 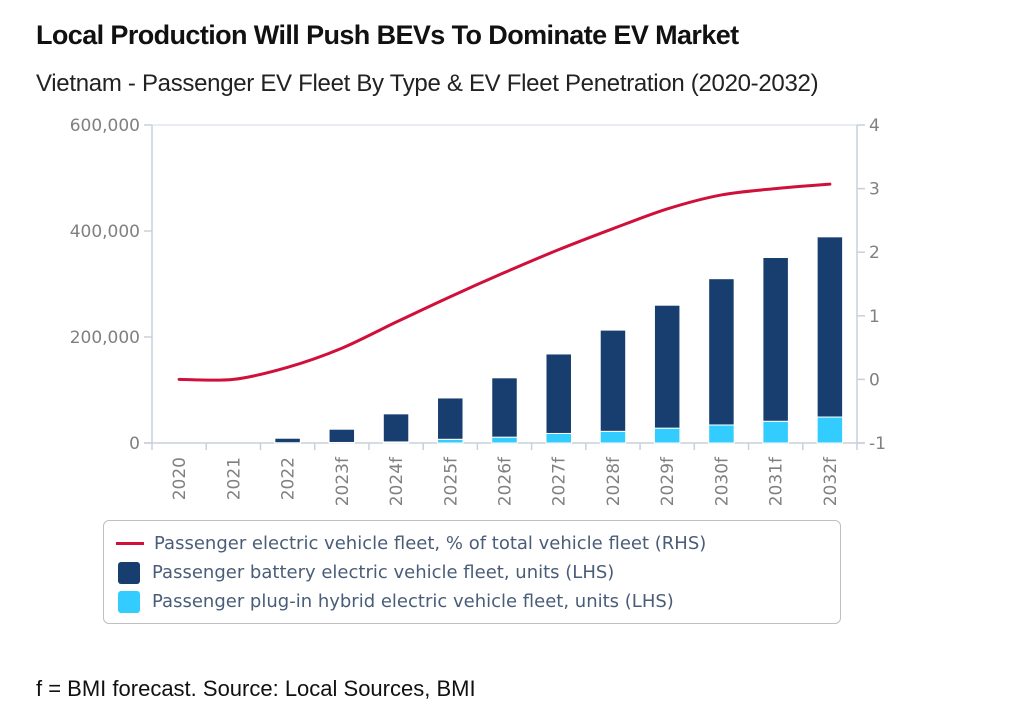 What do you see at coordinates (105, 338) in the screenshot?
I see `left-tick-label: 200,000` at bounding box center [105, 338].